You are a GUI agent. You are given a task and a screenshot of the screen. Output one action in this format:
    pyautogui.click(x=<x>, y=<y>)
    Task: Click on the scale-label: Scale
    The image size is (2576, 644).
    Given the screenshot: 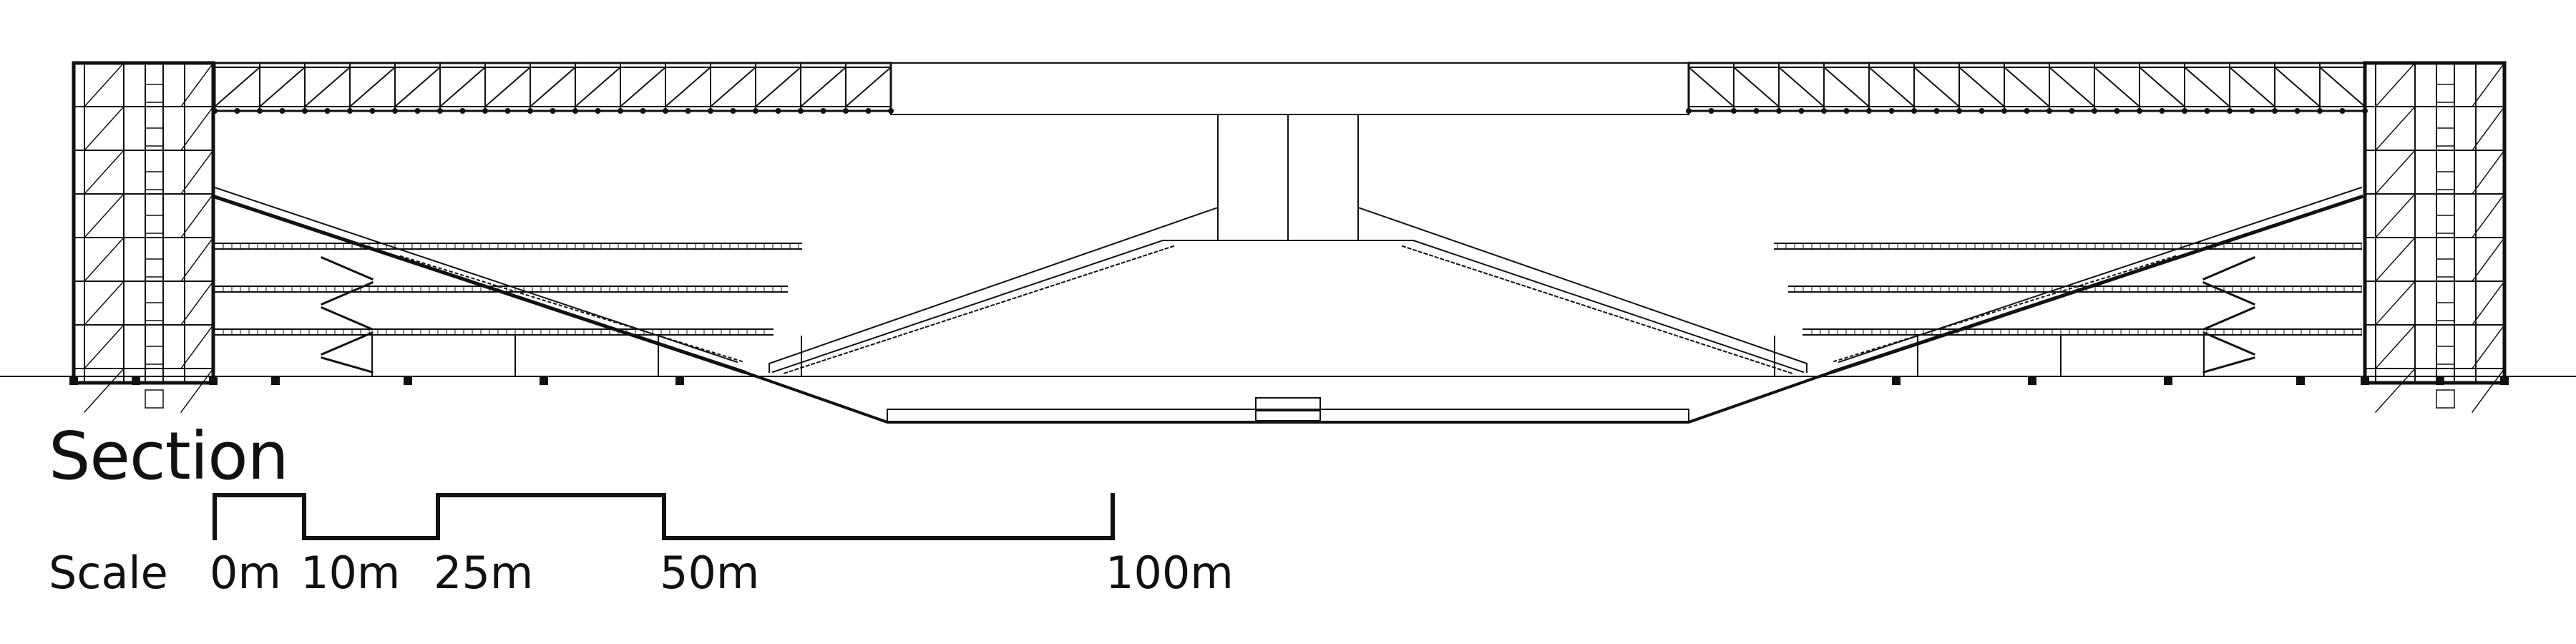 What is the action you would take?
    pyautogui.click(x=108, y=573)
    